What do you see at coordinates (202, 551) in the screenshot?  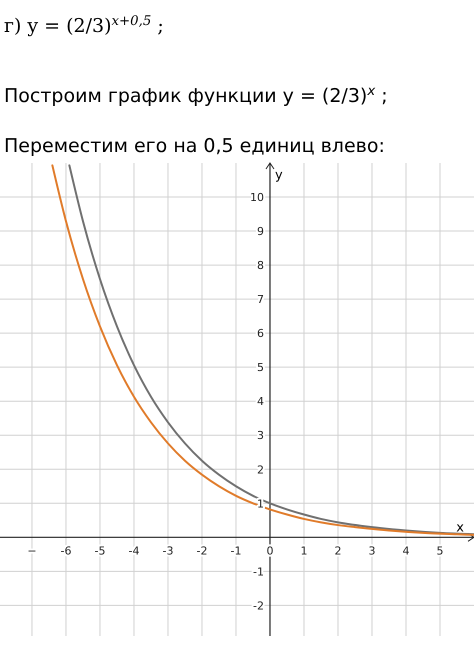 I see `x-tick-label: -2` at bounding box center [202, 551].